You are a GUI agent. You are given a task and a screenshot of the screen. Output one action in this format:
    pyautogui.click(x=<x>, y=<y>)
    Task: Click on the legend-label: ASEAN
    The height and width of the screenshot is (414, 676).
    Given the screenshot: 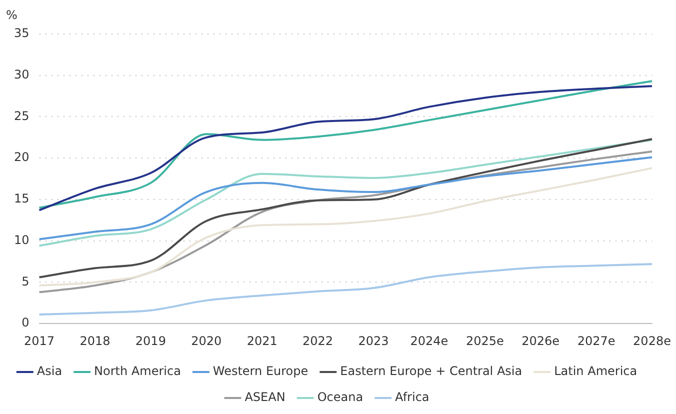 What is the action you would take?
    pyautogui.click(x=265, y=397)
    